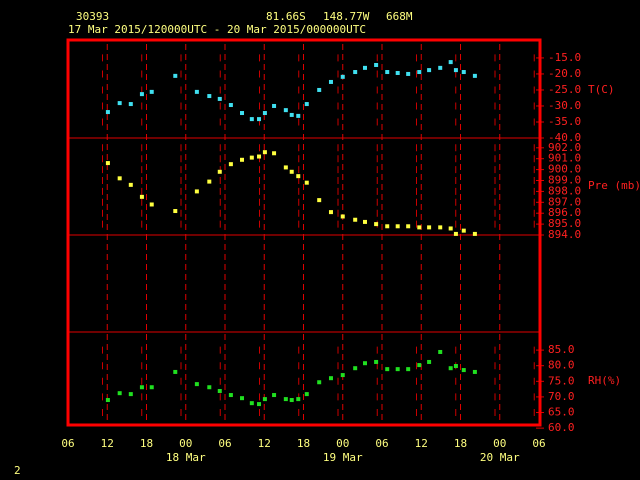 The height and width of the screenshot is (480, 640). What do you see at coordinates (561, 427) in the screenshot?
I see `y-tick-label: 60.0` at bounding box center [561, 427].